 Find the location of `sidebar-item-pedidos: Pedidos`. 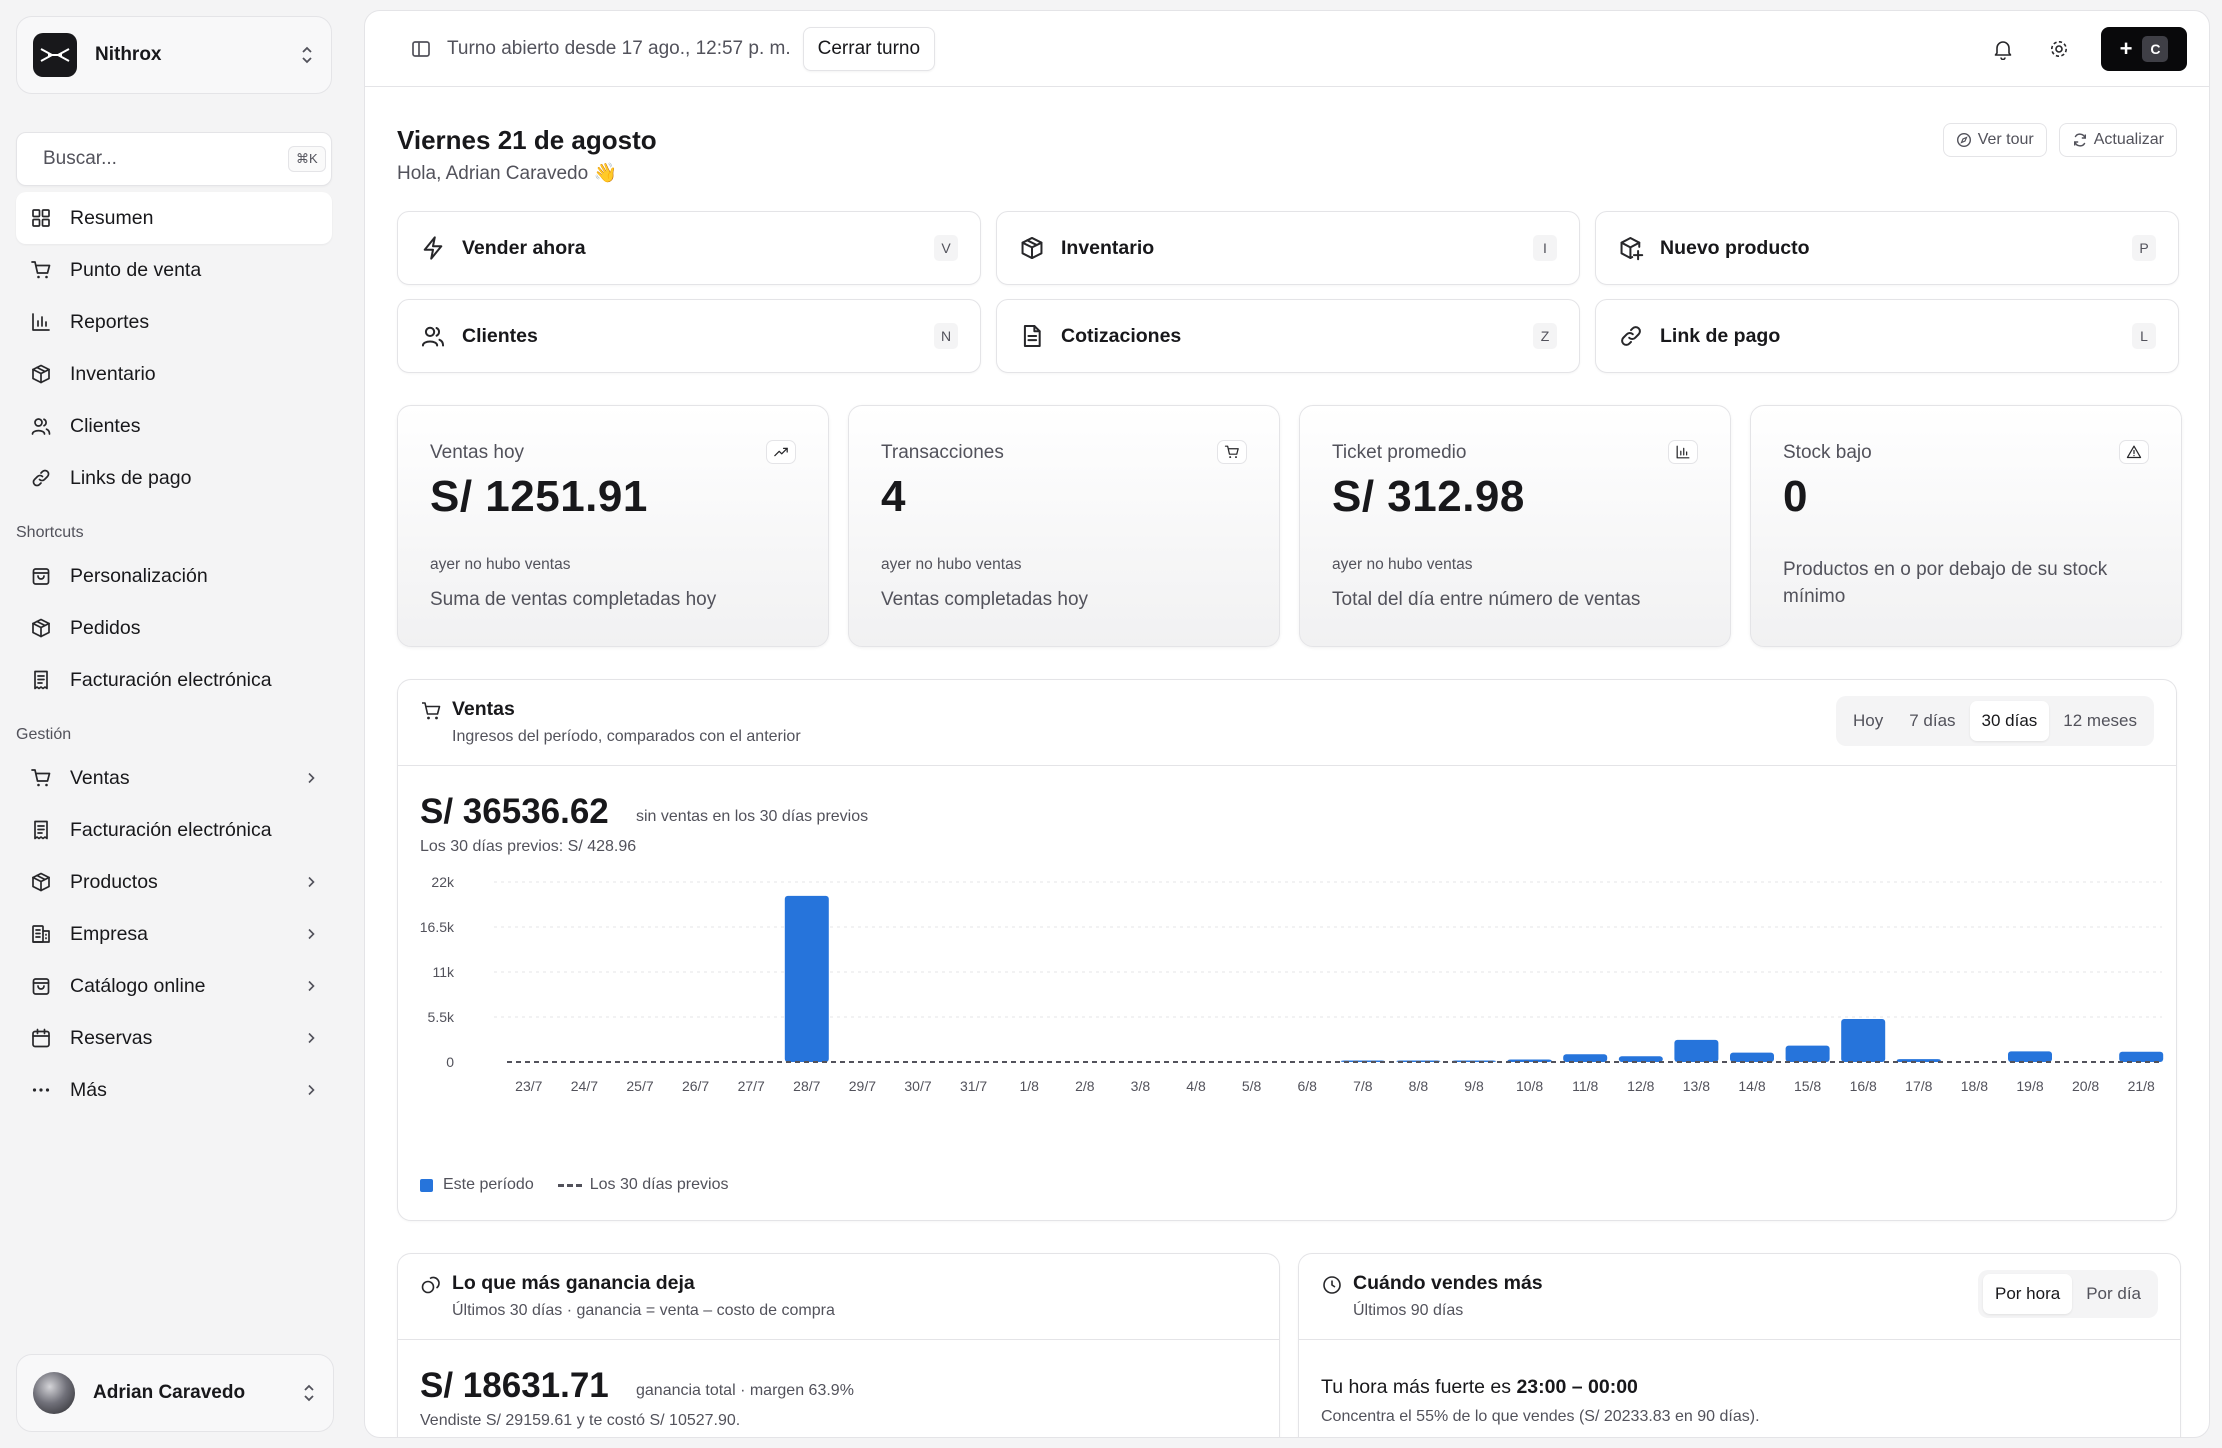

sidebar-item-pedidos: Pedidos is located at coordinates (174, 628).